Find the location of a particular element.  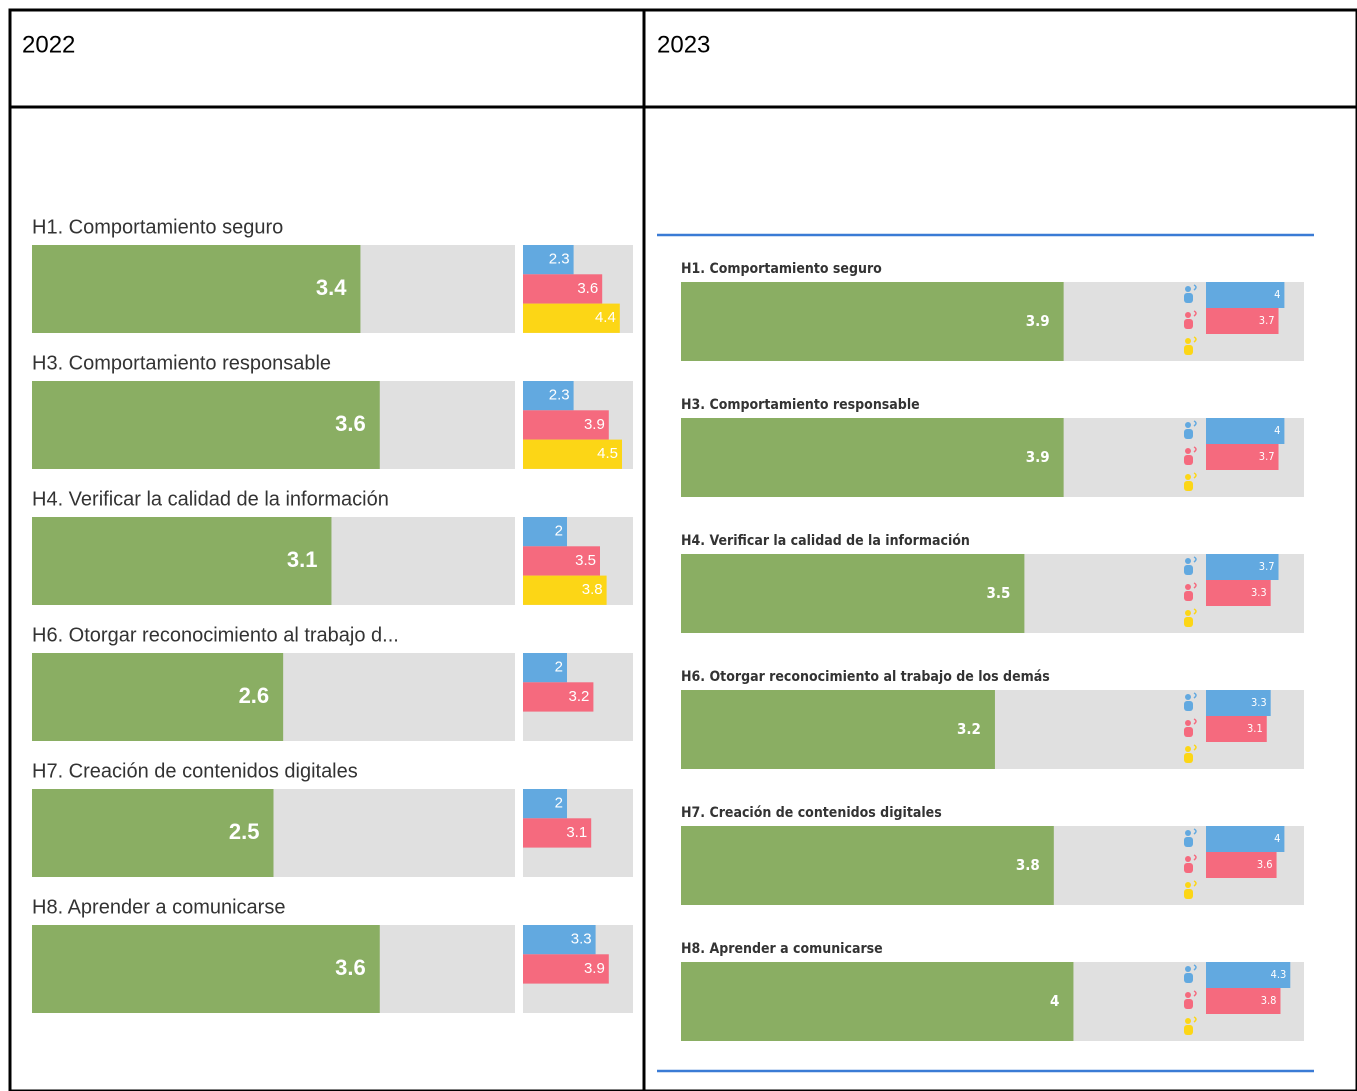

value-label: 3.4 is located at coordinates (331, 287).